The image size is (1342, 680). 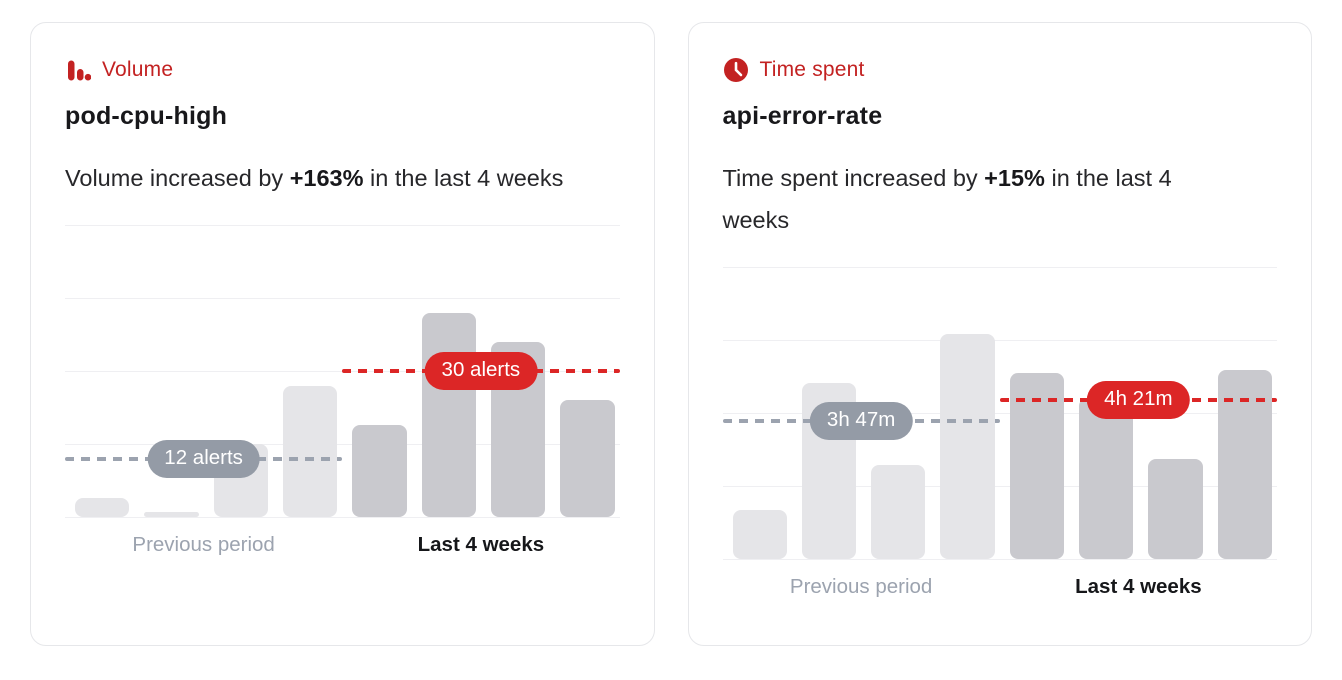 I want to click on description-highlight: +15%, so click(x=1014, y=178).